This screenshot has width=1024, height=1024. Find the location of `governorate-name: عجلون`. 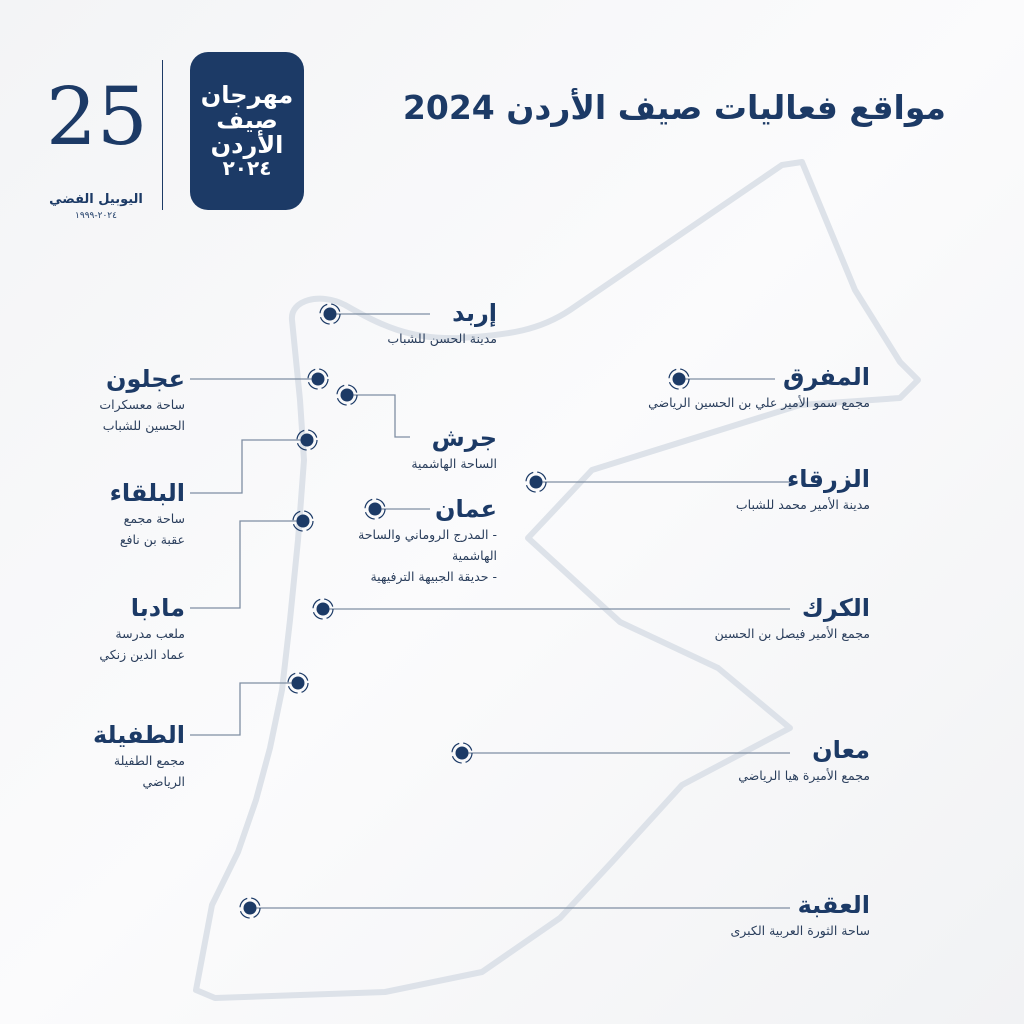

governorate-name: عجلون is located at coordinates (145, 379).